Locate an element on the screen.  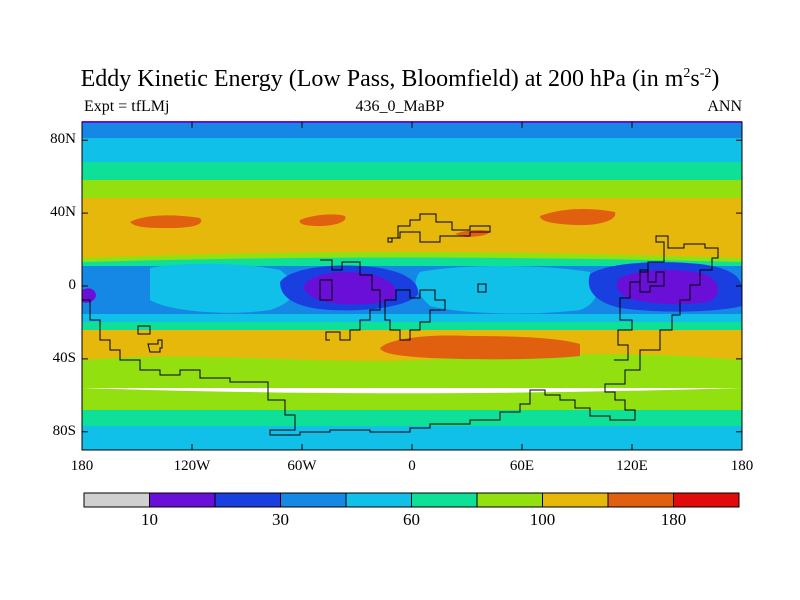
colorbar-label: 10 is located at coordinates (149, 519).